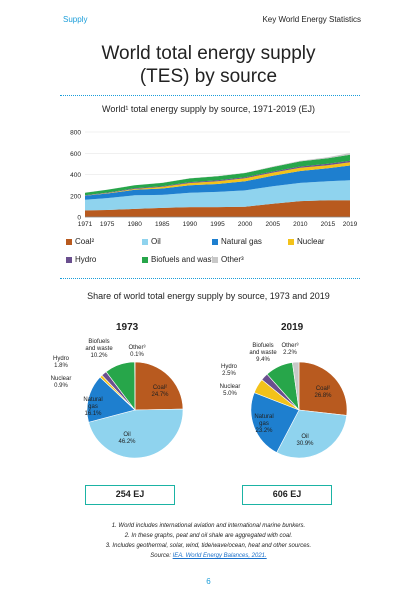 The image size is (417, 606). I want to click on section-label: Supply, so click(75, 19).